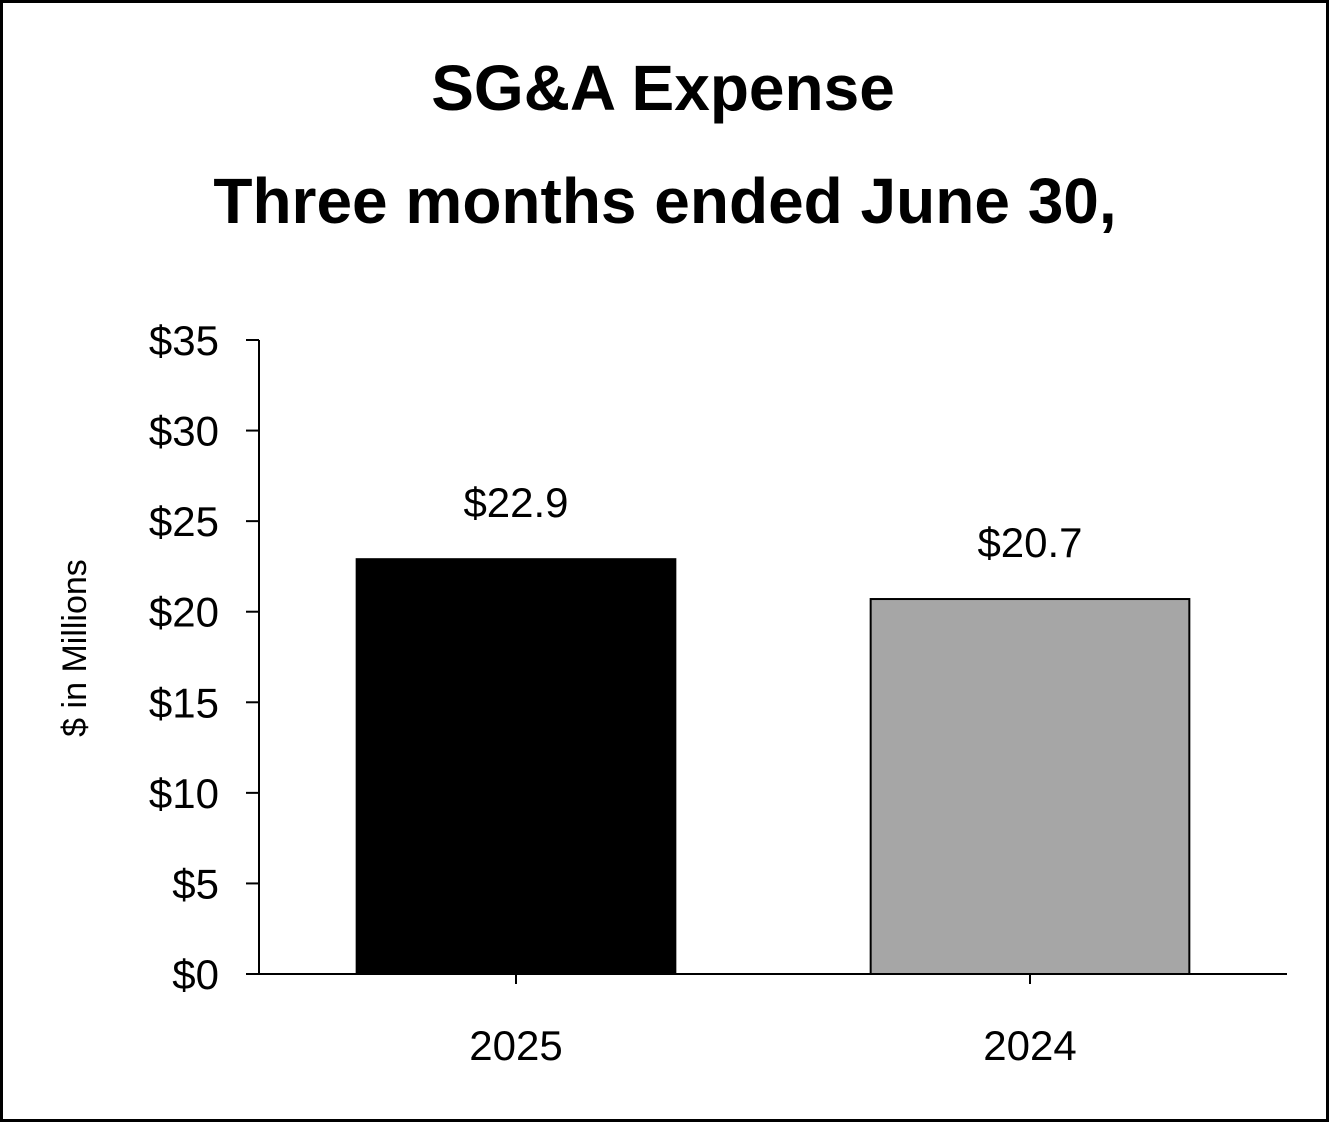  What do you see at coordinates (184, 702) in the screenshot?
I see `y-tick-label: $15` at bounding box center [184, 702].